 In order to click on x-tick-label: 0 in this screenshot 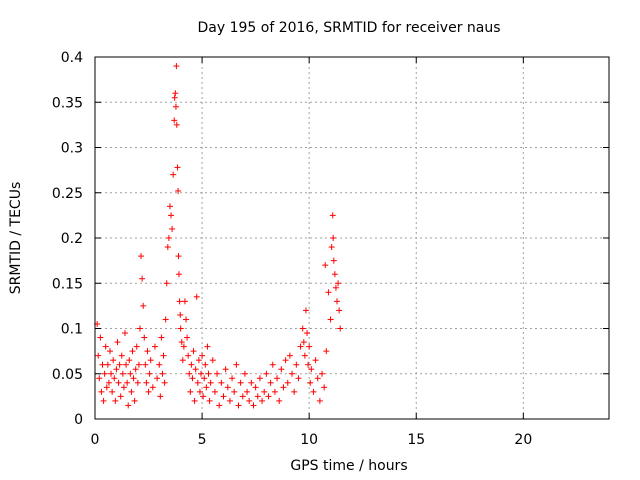, I will do `click(95, 440)`.